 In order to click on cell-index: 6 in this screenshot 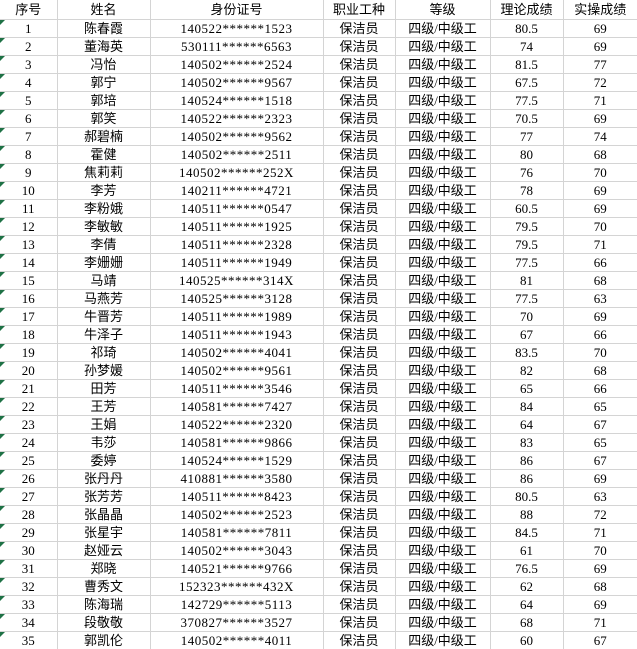, I will do `click(29, 118)`.